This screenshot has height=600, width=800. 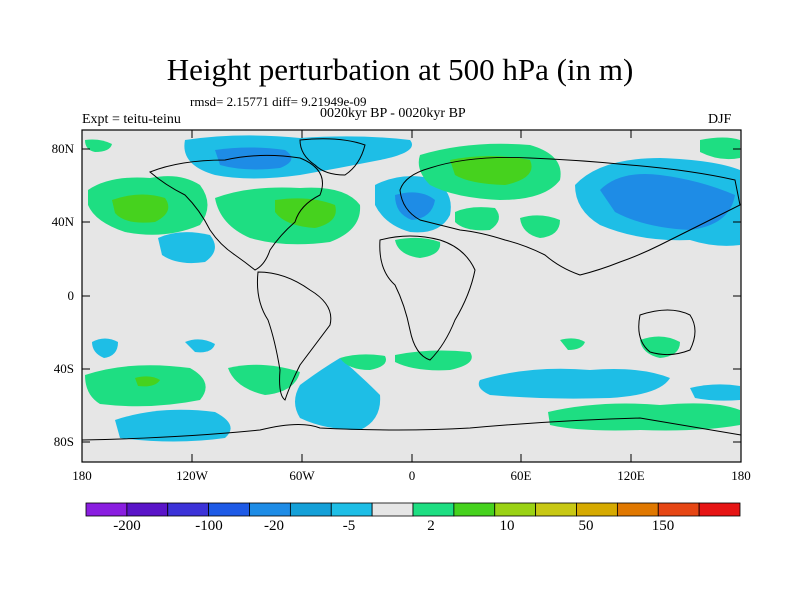 I want to click on season-label: DJF, so click(x=720, y=119).